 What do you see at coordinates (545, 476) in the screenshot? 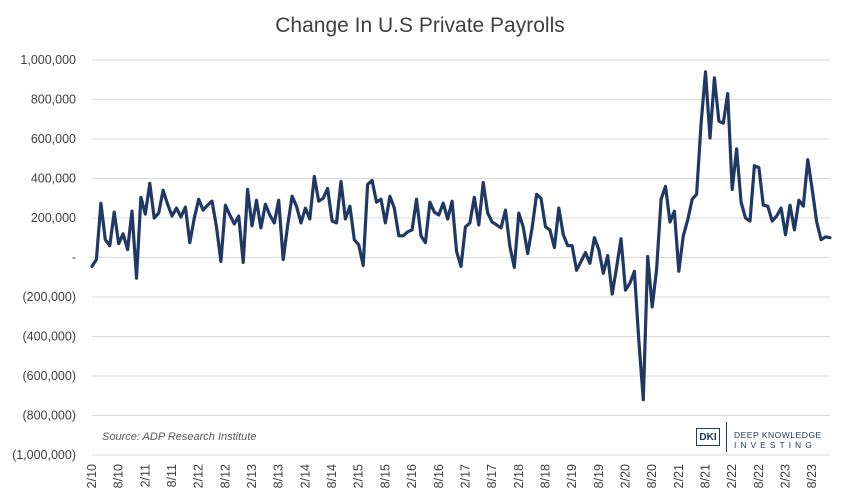
I see `x-tick-label: 8/18` at bounding box center [545, 476].